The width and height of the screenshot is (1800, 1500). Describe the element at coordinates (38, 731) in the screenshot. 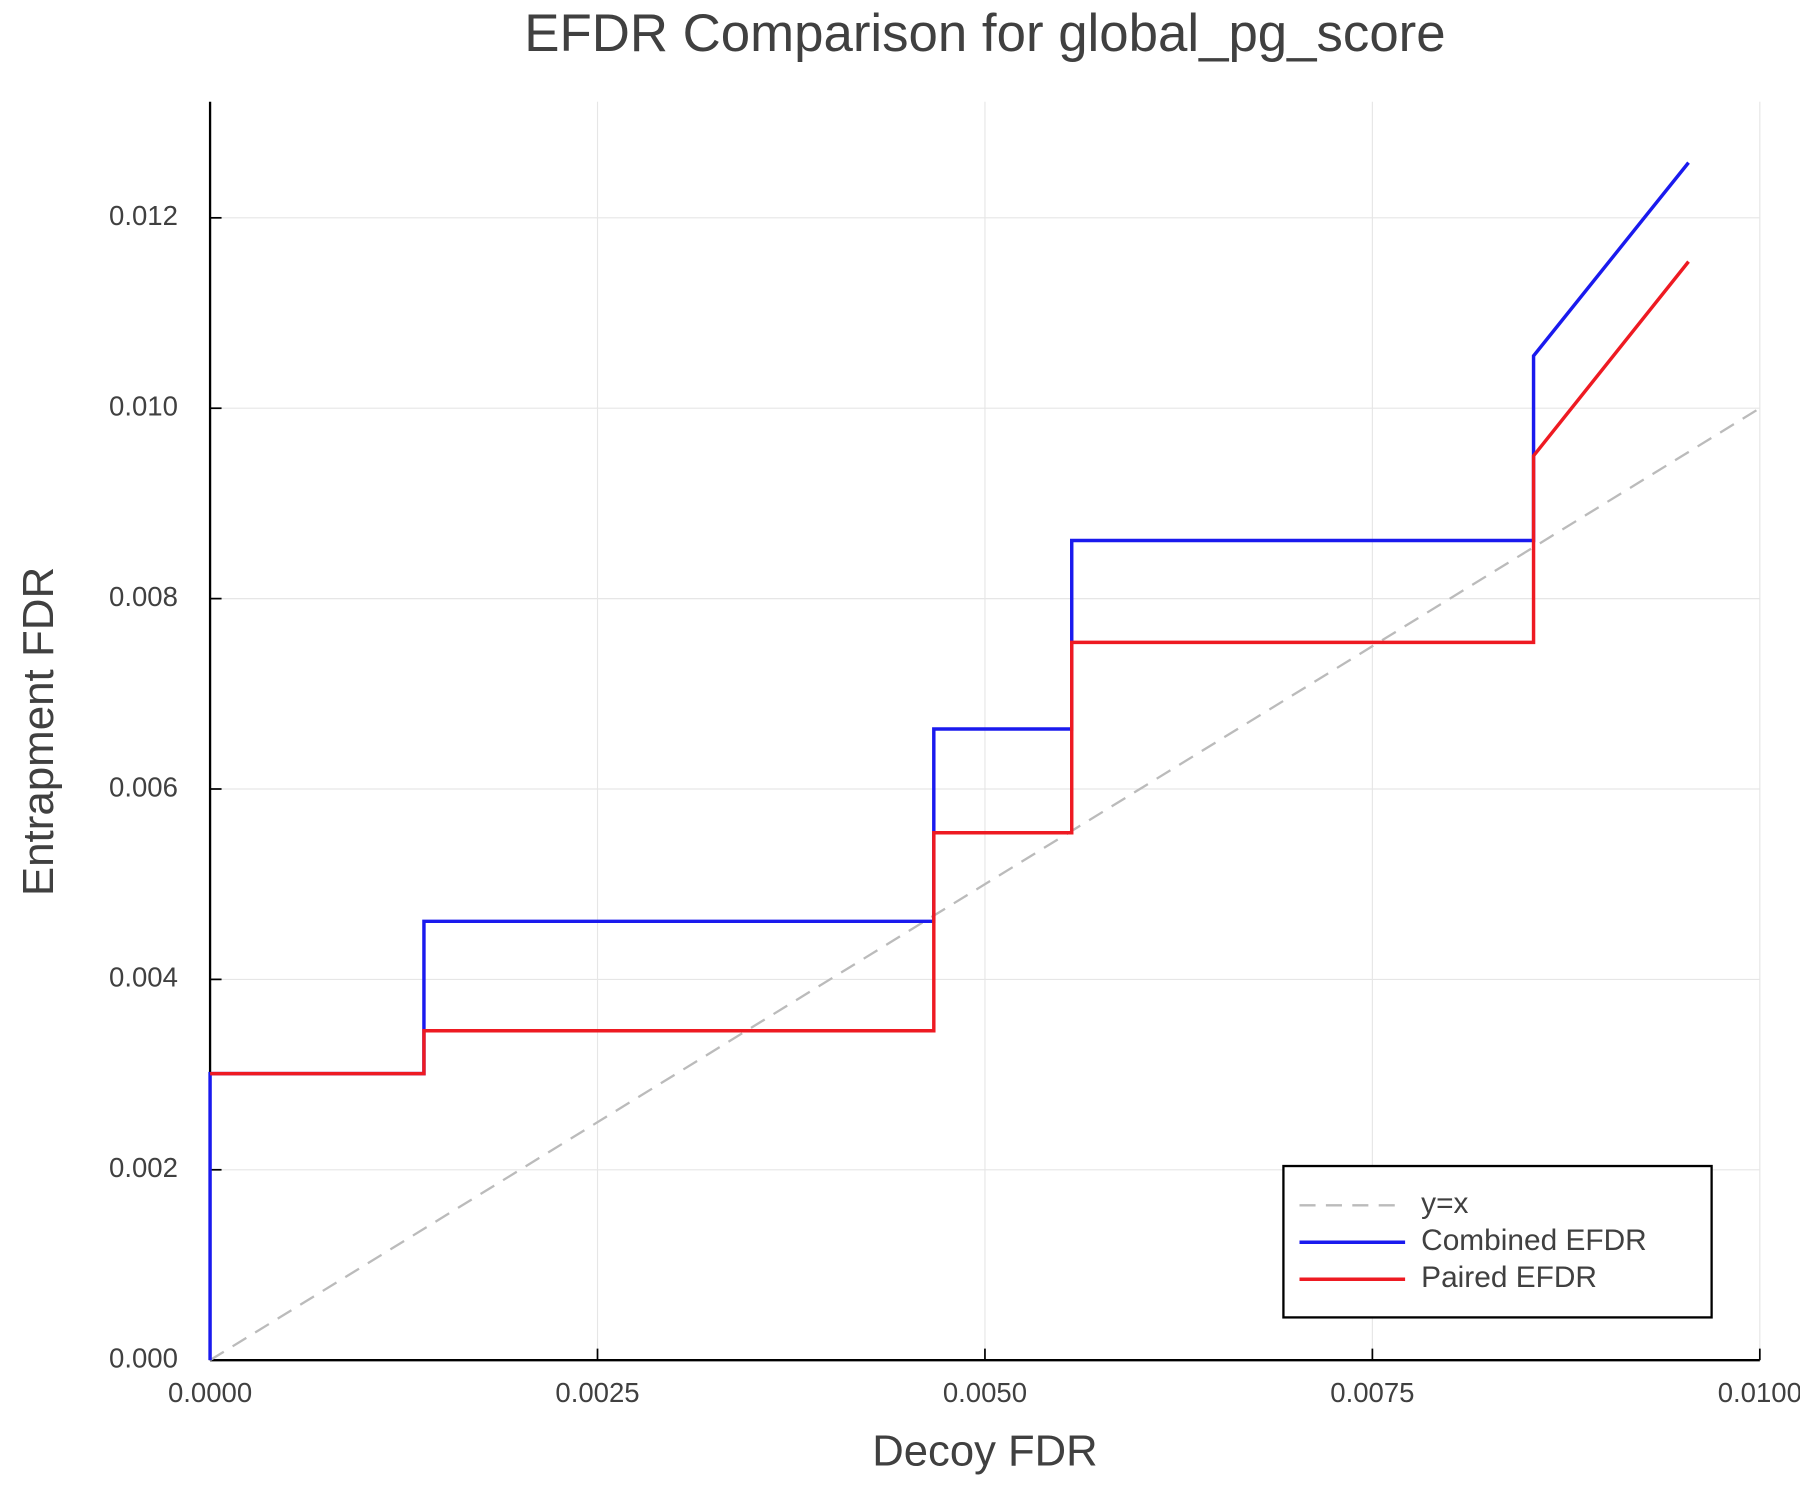

I see `y-axis-label: Entrapment FDR` at that location.